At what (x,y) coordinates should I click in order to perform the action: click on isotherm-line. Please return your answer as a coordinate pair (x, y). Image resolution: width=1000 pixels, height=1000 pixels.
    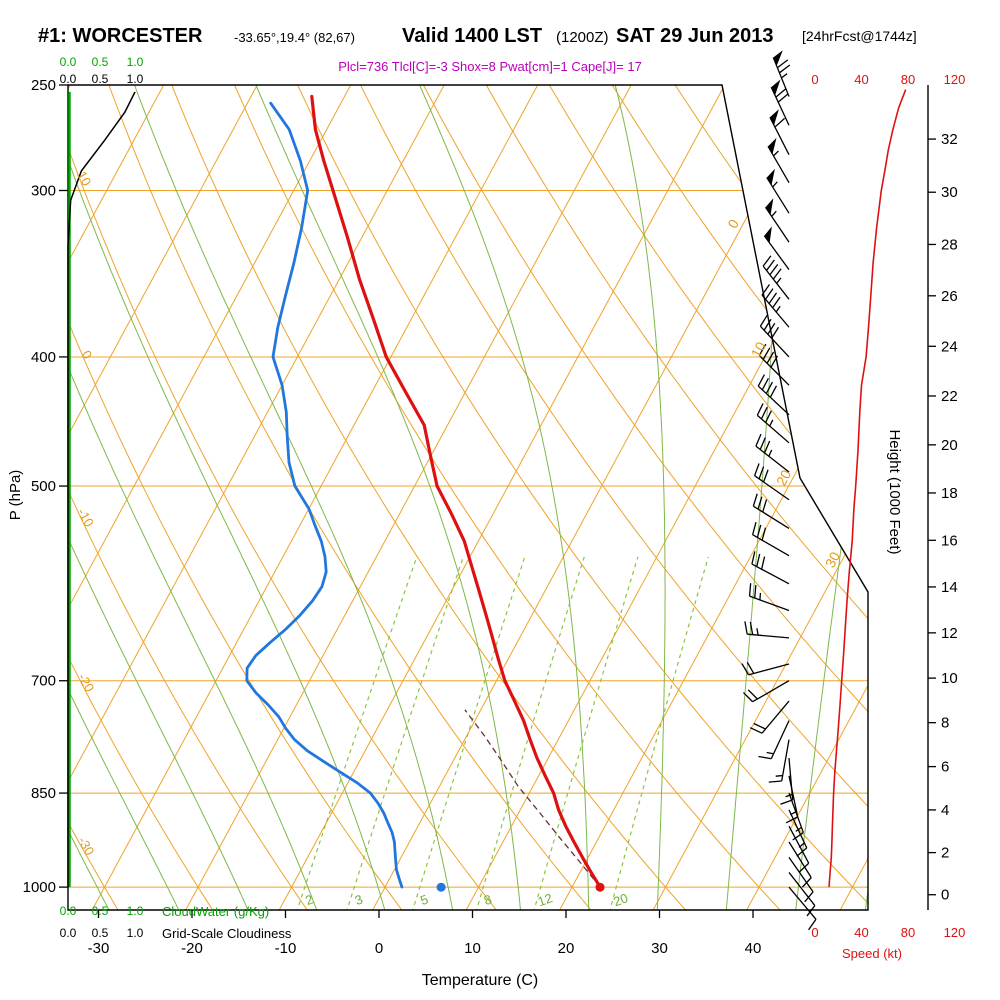
    Looking at the image, I should click on (116, 497).